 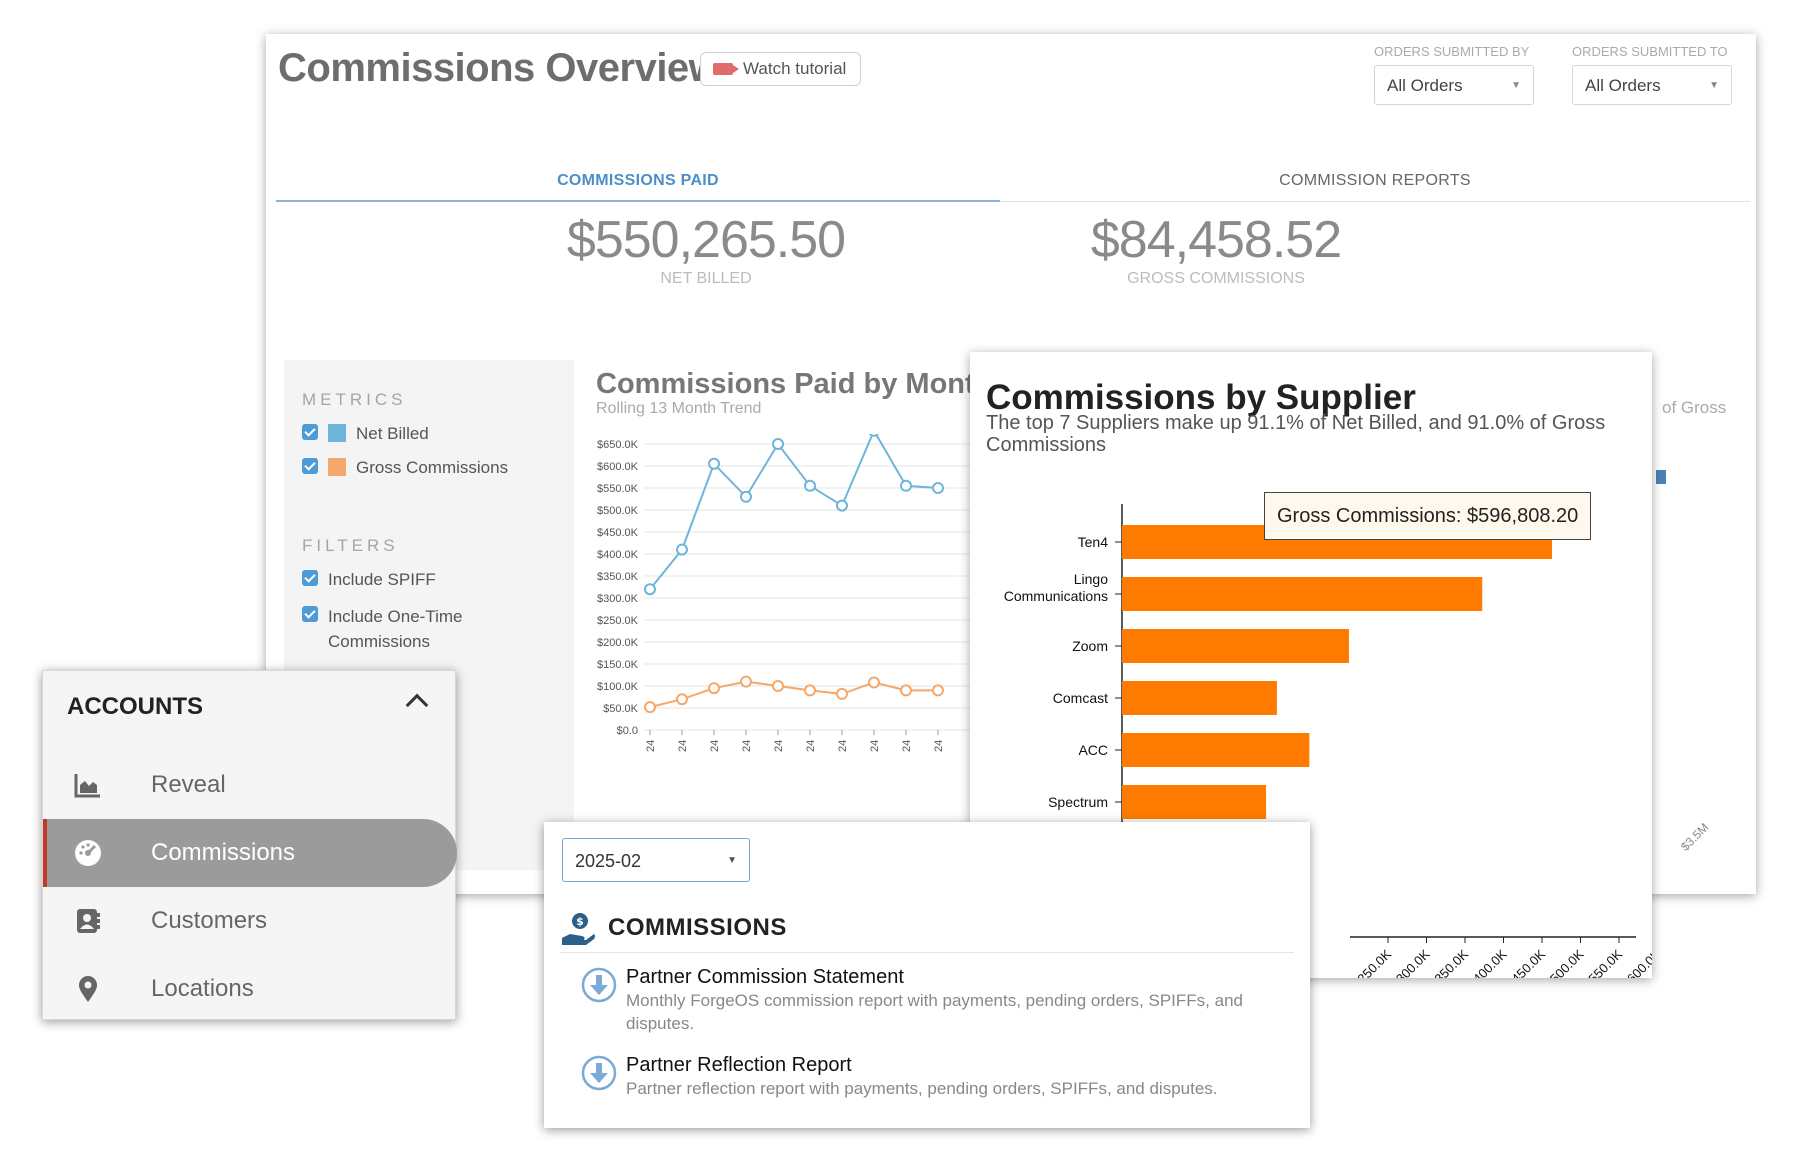 What do you see at coordinates (618, 643) in the screenshot?
I see `y-tick-label: $200.0K` at bounding box center [618, 643].